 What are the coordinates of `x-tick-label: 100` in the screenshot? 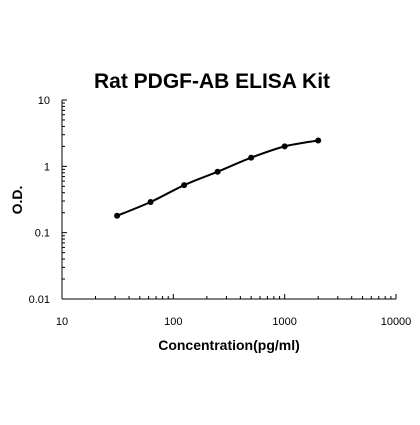 It's located at (173, 322).